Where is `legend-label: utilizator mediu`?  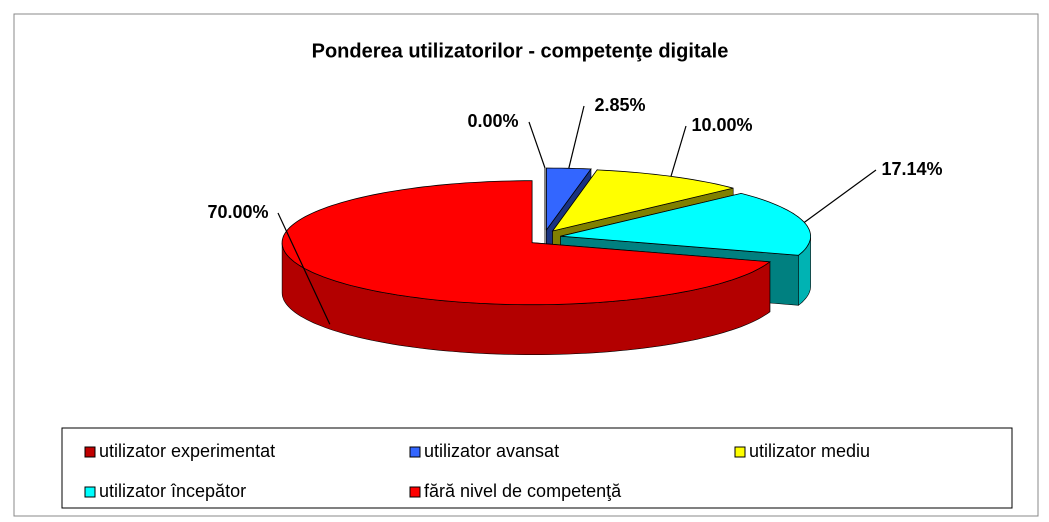 legend-label: utilizator mediu is located at coordinates (809, 451).